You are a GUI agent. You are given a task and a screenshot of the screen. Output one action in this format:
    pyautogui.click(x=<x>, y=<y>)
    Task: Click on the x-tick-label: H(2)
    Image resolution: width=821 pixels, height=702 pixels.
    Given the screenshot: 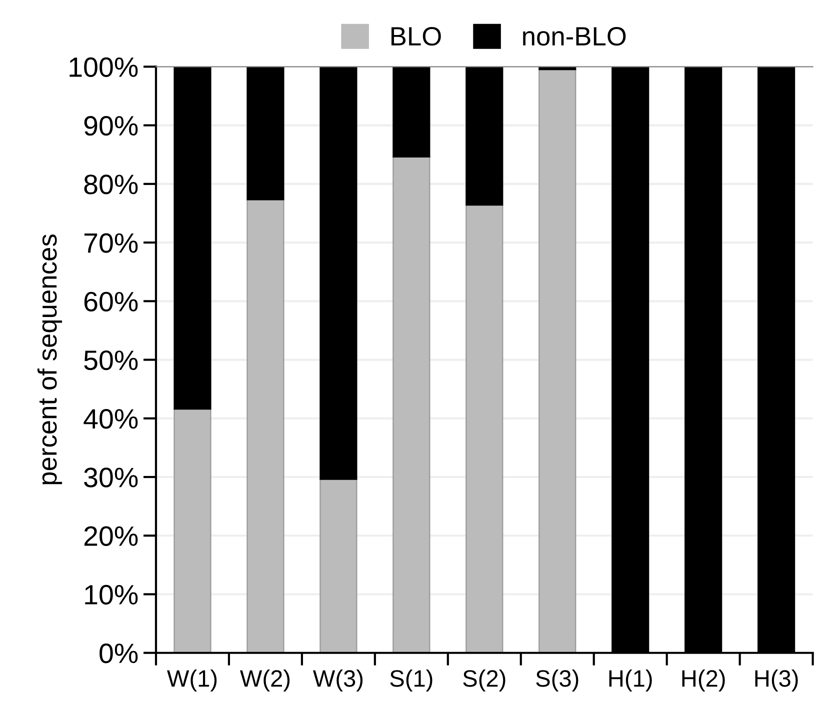 What is the action you would take?
    pyautogui.click(x=703, y=681)
    